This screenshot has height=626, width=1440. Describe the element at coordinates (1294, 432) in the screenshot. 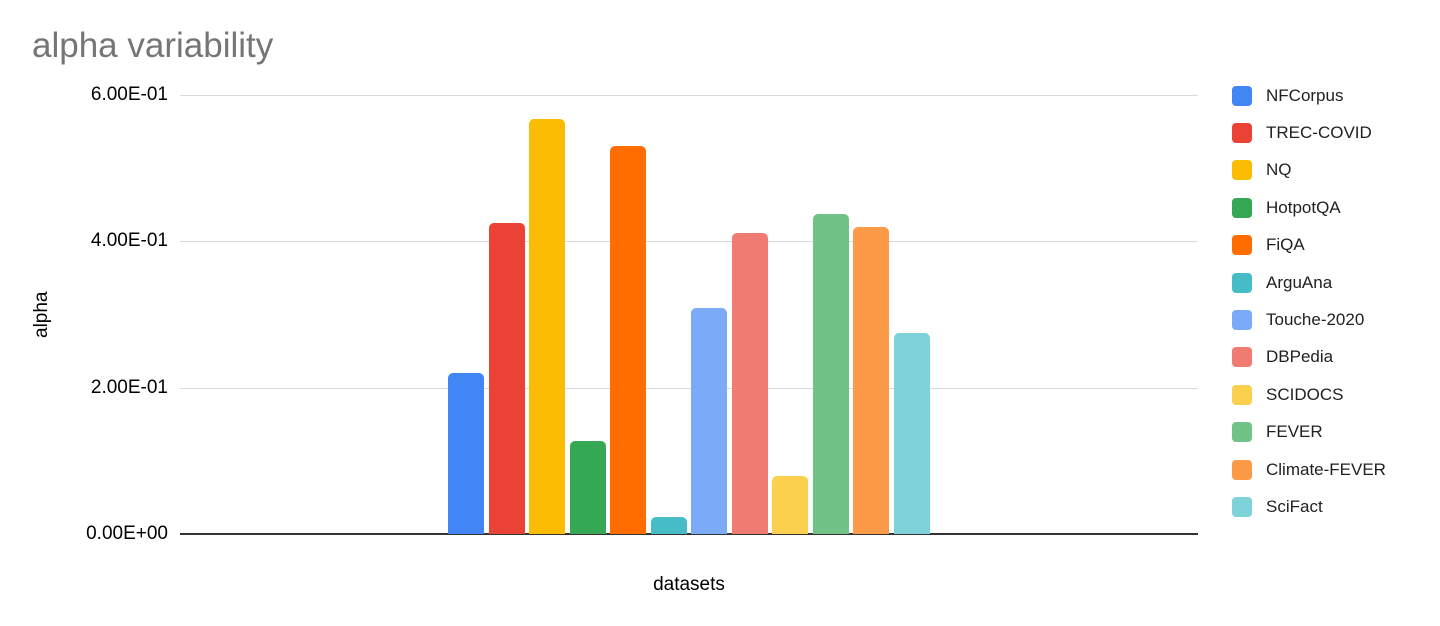

I see `legend-label: FEVER` at that location.